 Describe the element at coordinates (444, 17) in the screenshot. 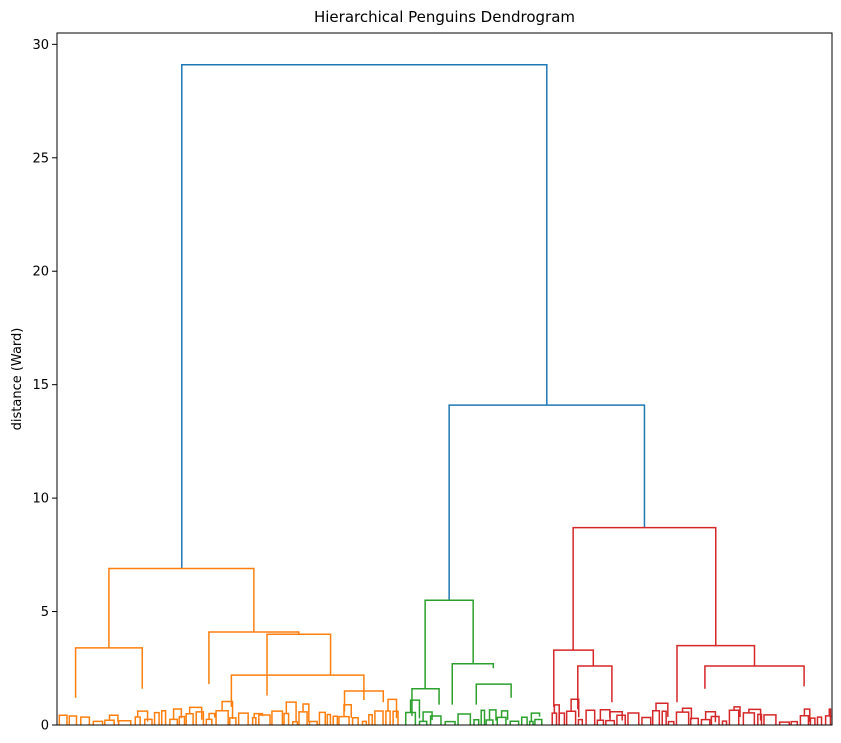

I see `chart-title: Hierarchical Penguins Dendrogram` at that location.